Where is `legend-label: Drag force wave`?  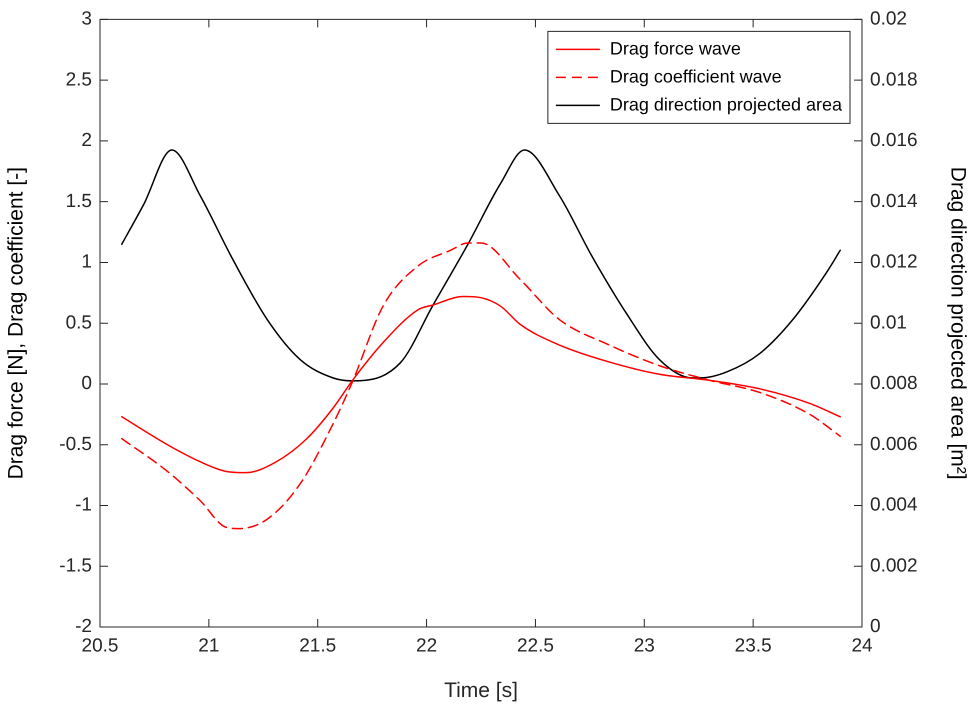
legend-label: Drag force wave is located at coordinates (675, 48).